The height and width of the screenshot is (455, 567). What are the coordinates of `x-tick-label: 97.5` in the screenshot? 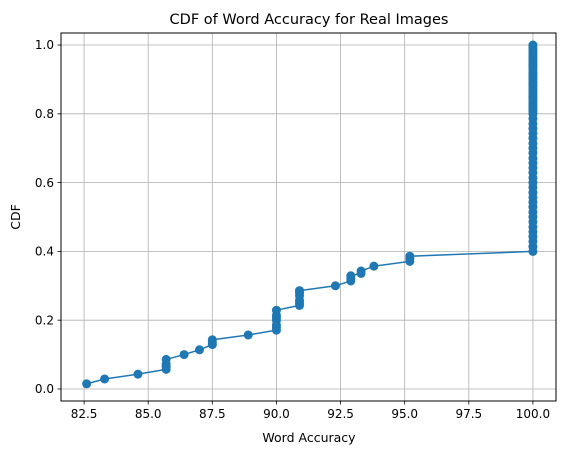 It's located at (468, 414).